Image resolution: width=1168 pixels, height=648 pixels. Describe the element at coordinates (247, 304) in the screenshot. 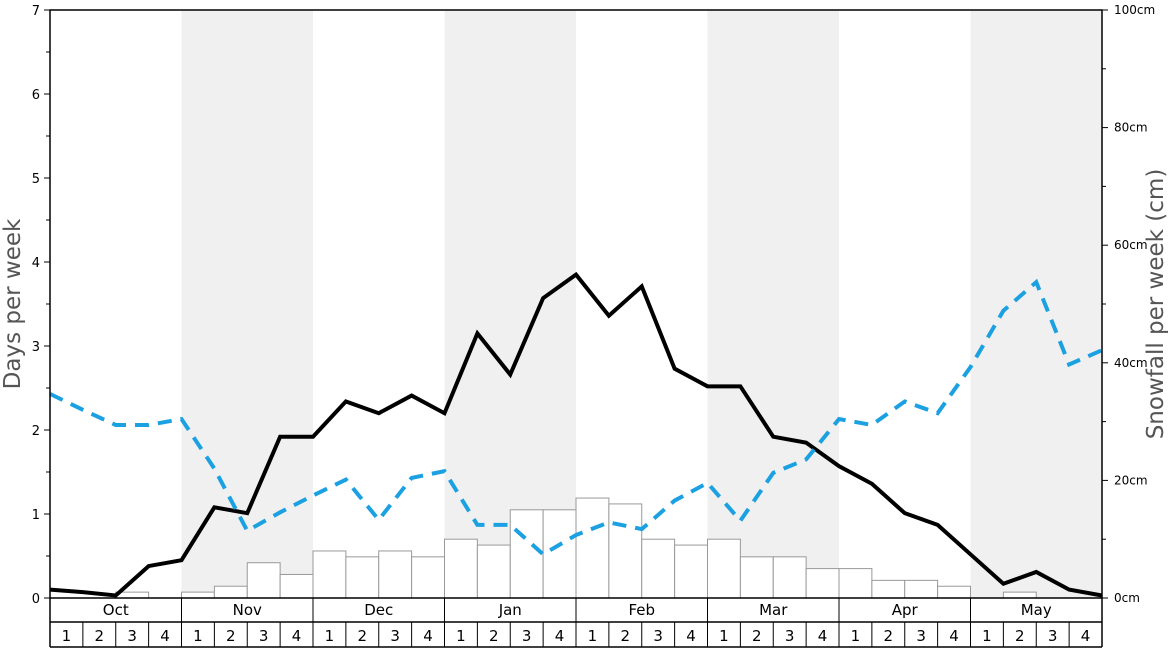

I see `month-shade-nov` at that location.